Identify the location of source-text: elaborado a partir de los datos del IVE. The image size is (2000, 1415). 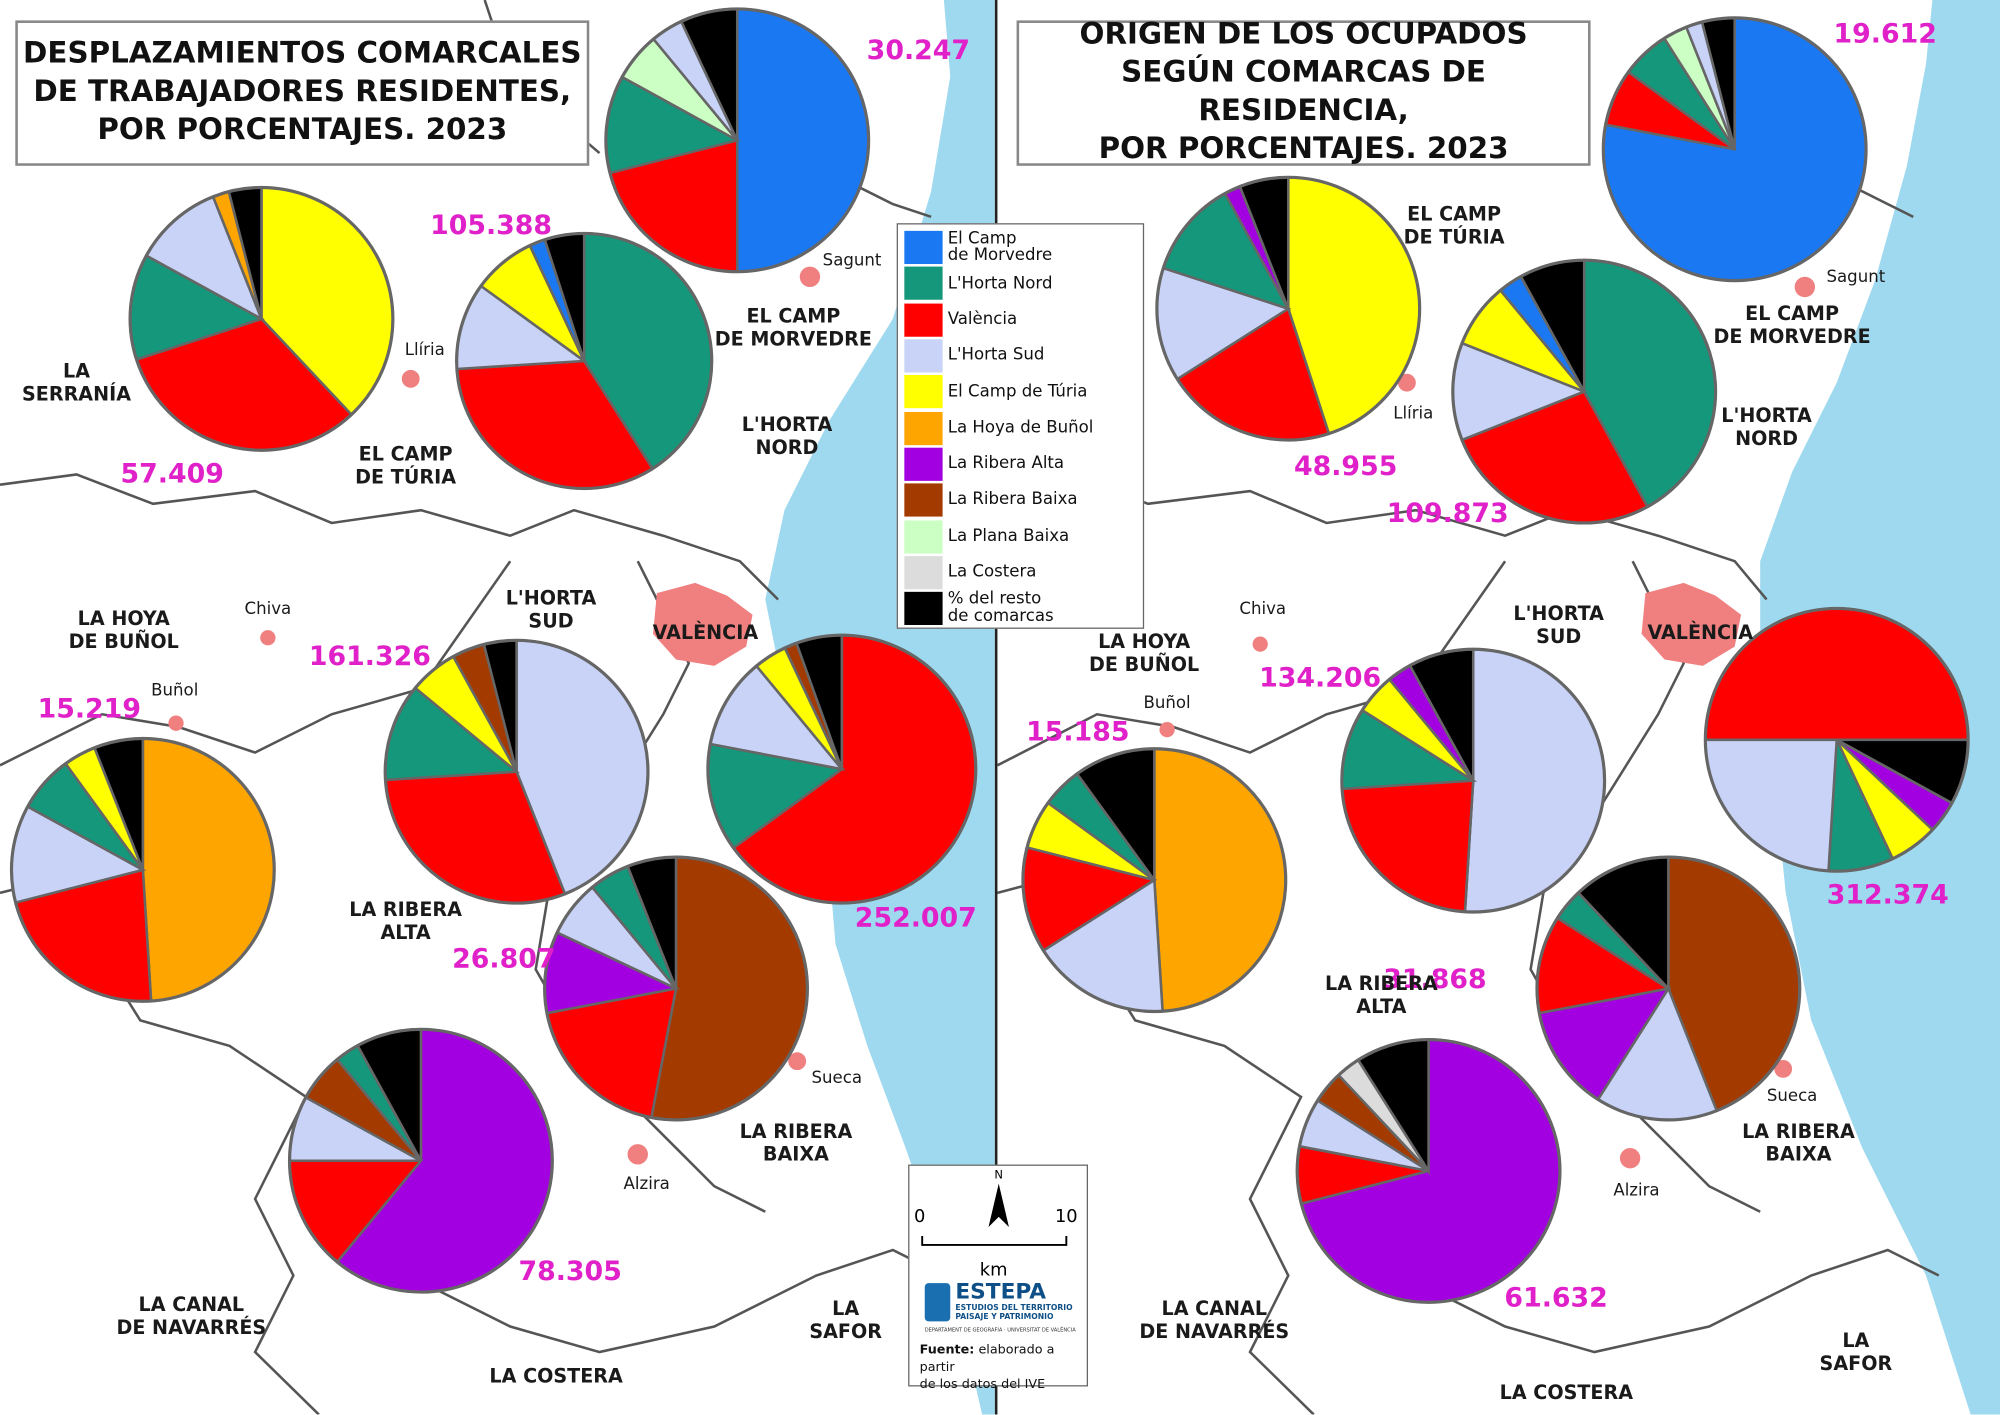
(987, 1367).